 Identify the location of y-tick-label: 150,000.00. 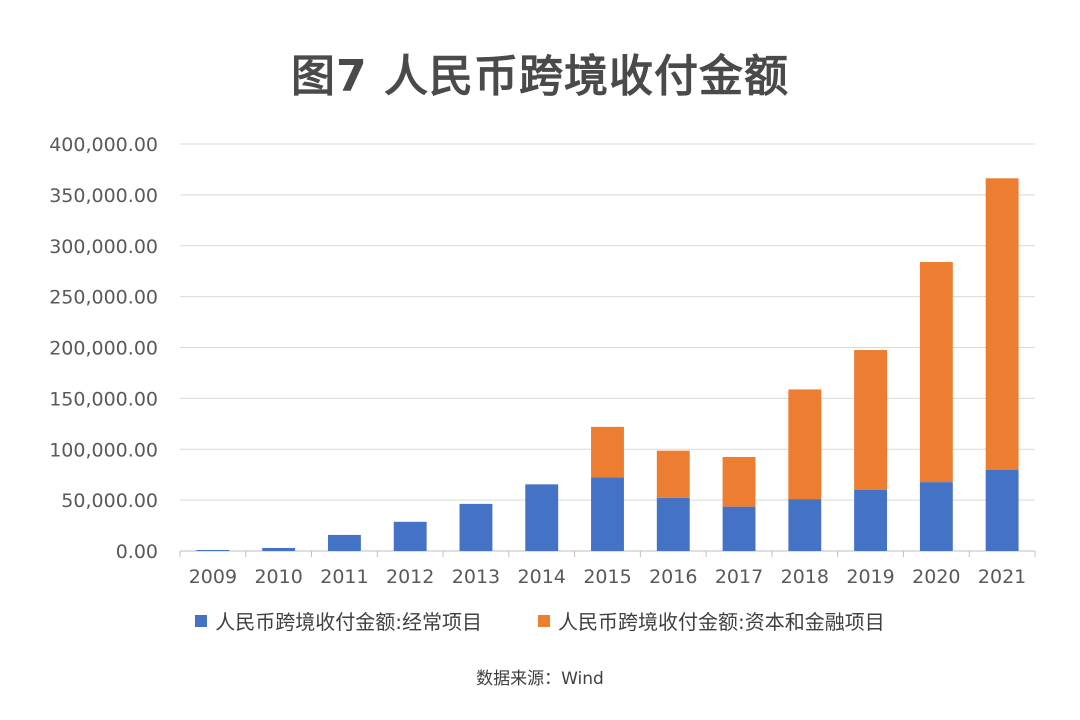
(103, 399).